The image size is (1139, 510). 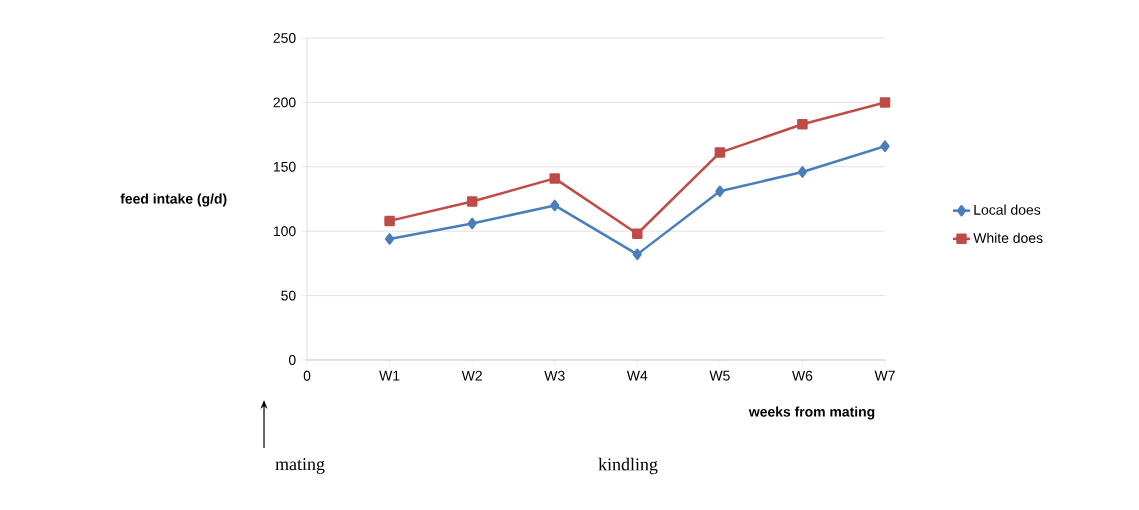 What do you see at coordinates (173, 200) in the screenshot?
I see `y-axis-title: feed intake (g/d)` at bounding box center [173, 200].